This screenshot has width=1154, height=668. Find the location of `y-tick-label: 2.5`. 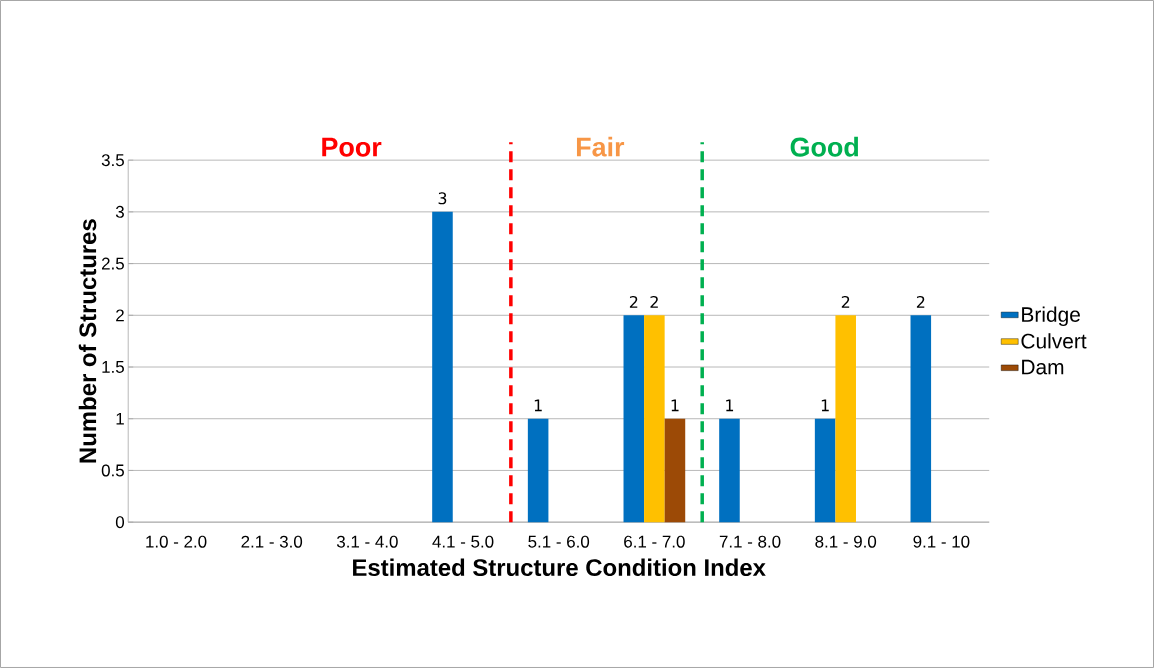

y-tick-label: 2.5 is located at coordinates (113, 263).